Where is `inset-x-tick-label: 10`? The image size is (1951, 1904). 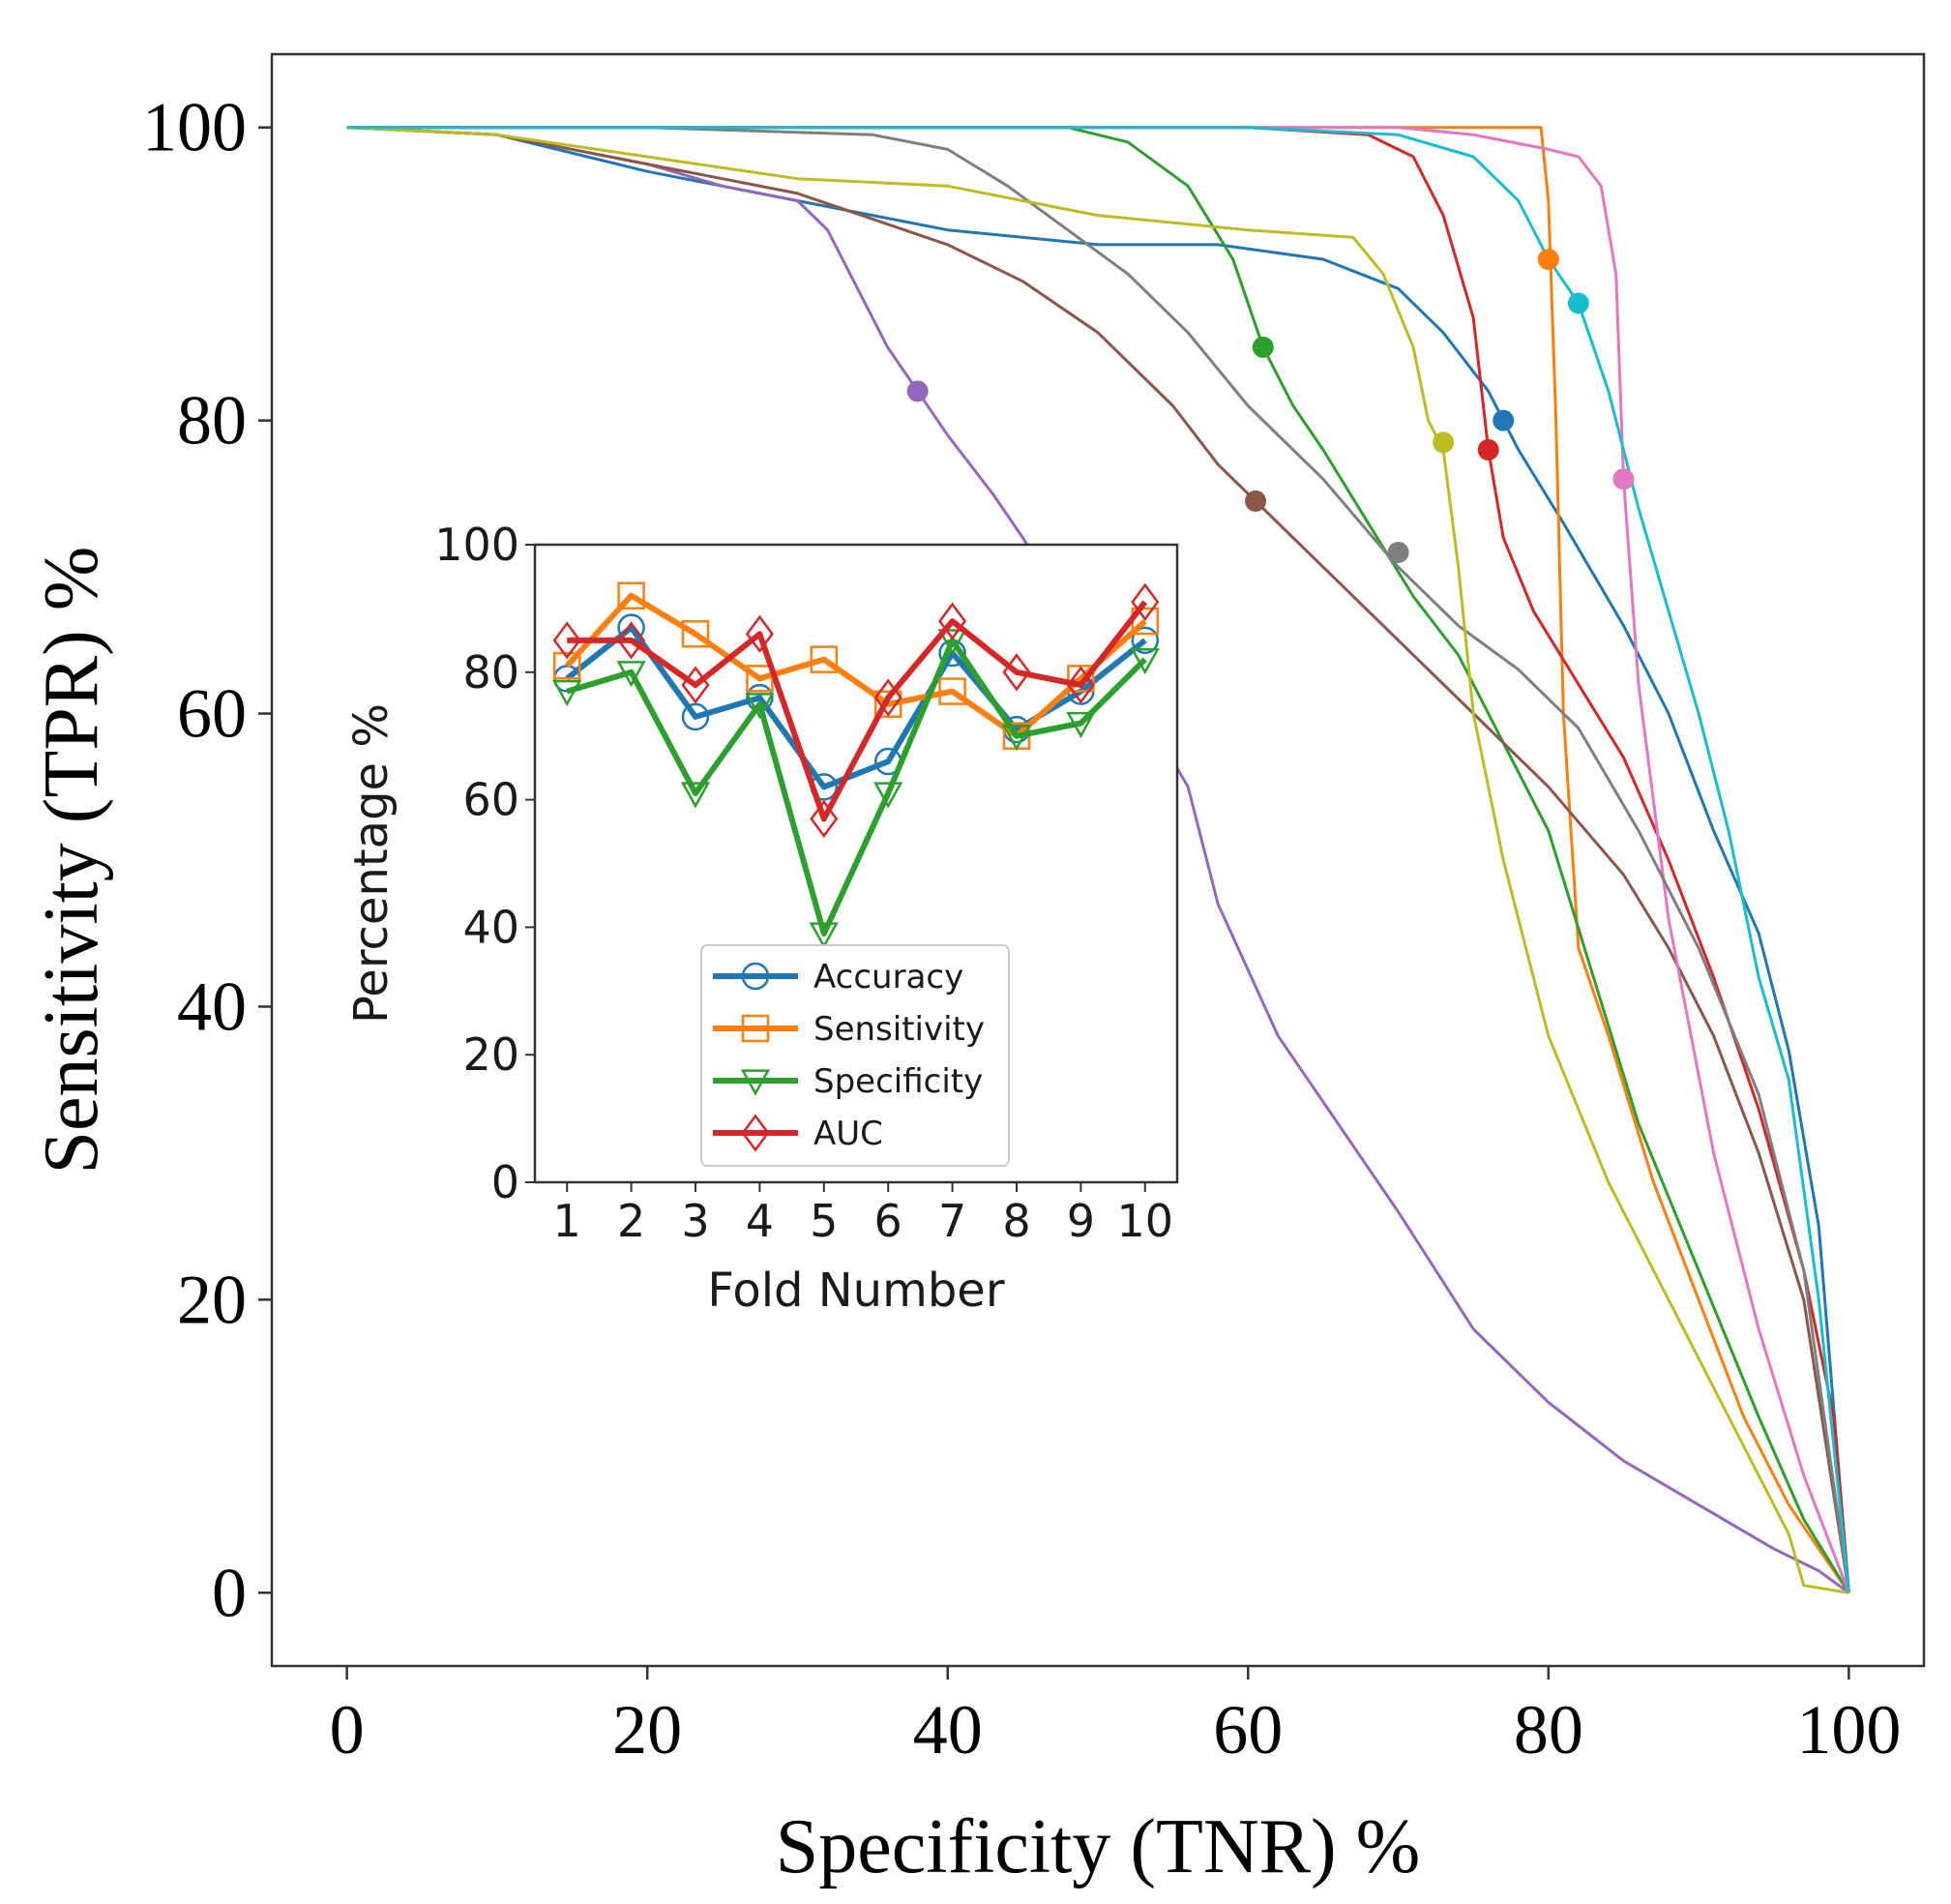
inset-x-tick-label: 10 is located at coordinates (1145, 1221).